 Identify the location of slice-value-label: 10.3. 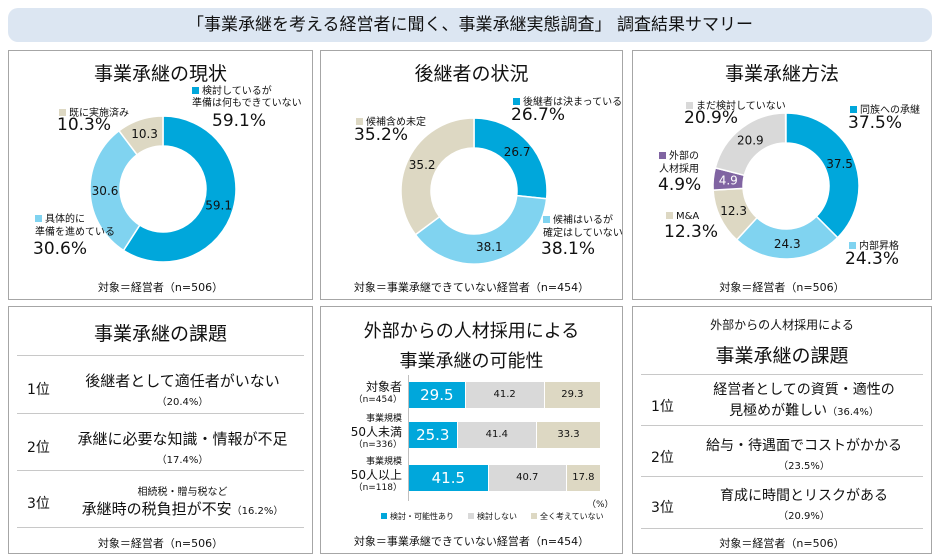
(144, 134).